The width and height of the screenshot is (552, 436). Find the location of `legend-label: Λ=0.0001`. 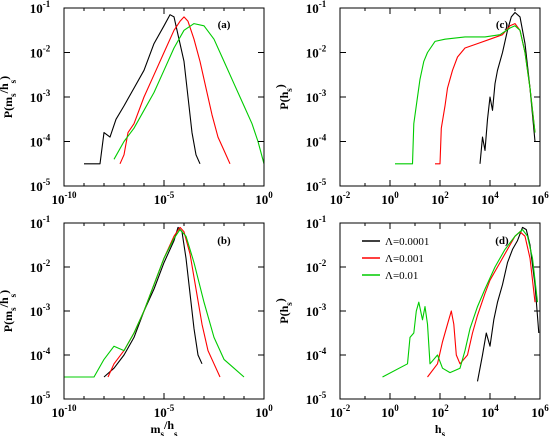

legend-label: Λ=0.0001 is located at coordinates (407, 242).